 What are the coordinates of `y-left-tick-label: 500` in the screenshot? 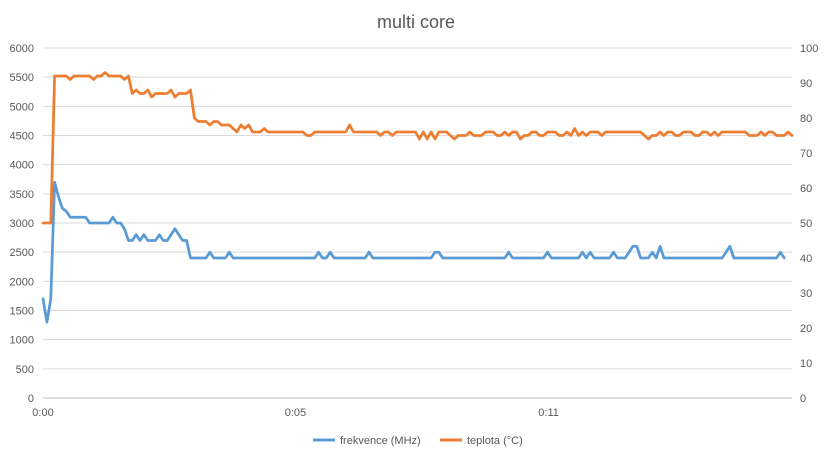 It's located at (25, 370).